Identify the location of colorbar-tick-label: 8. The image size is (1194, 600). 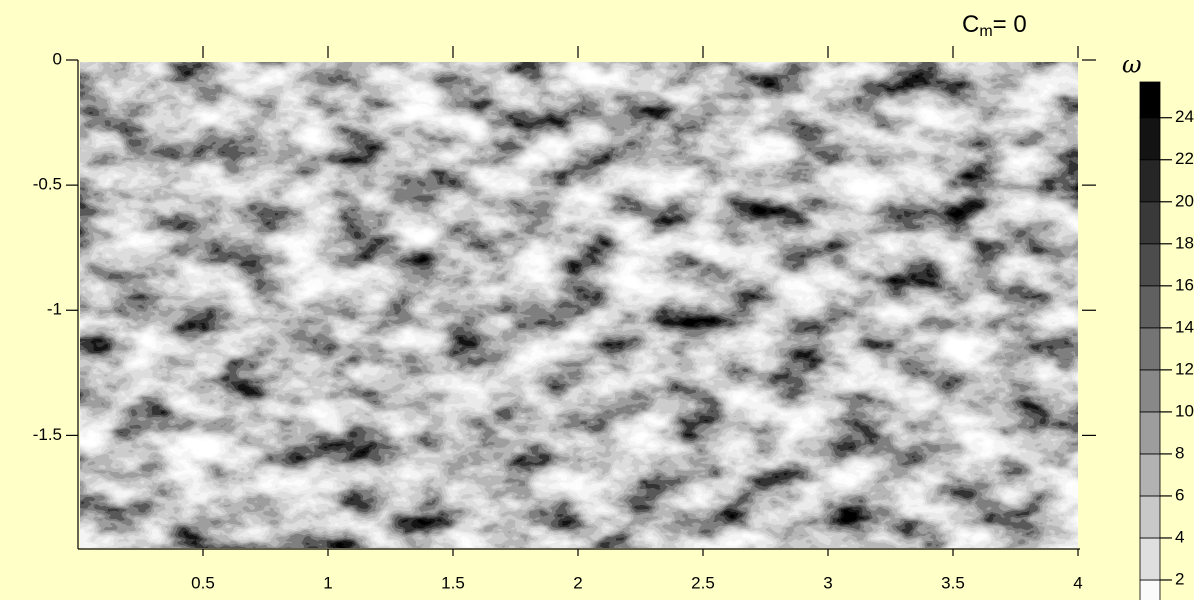
(1179, 452).